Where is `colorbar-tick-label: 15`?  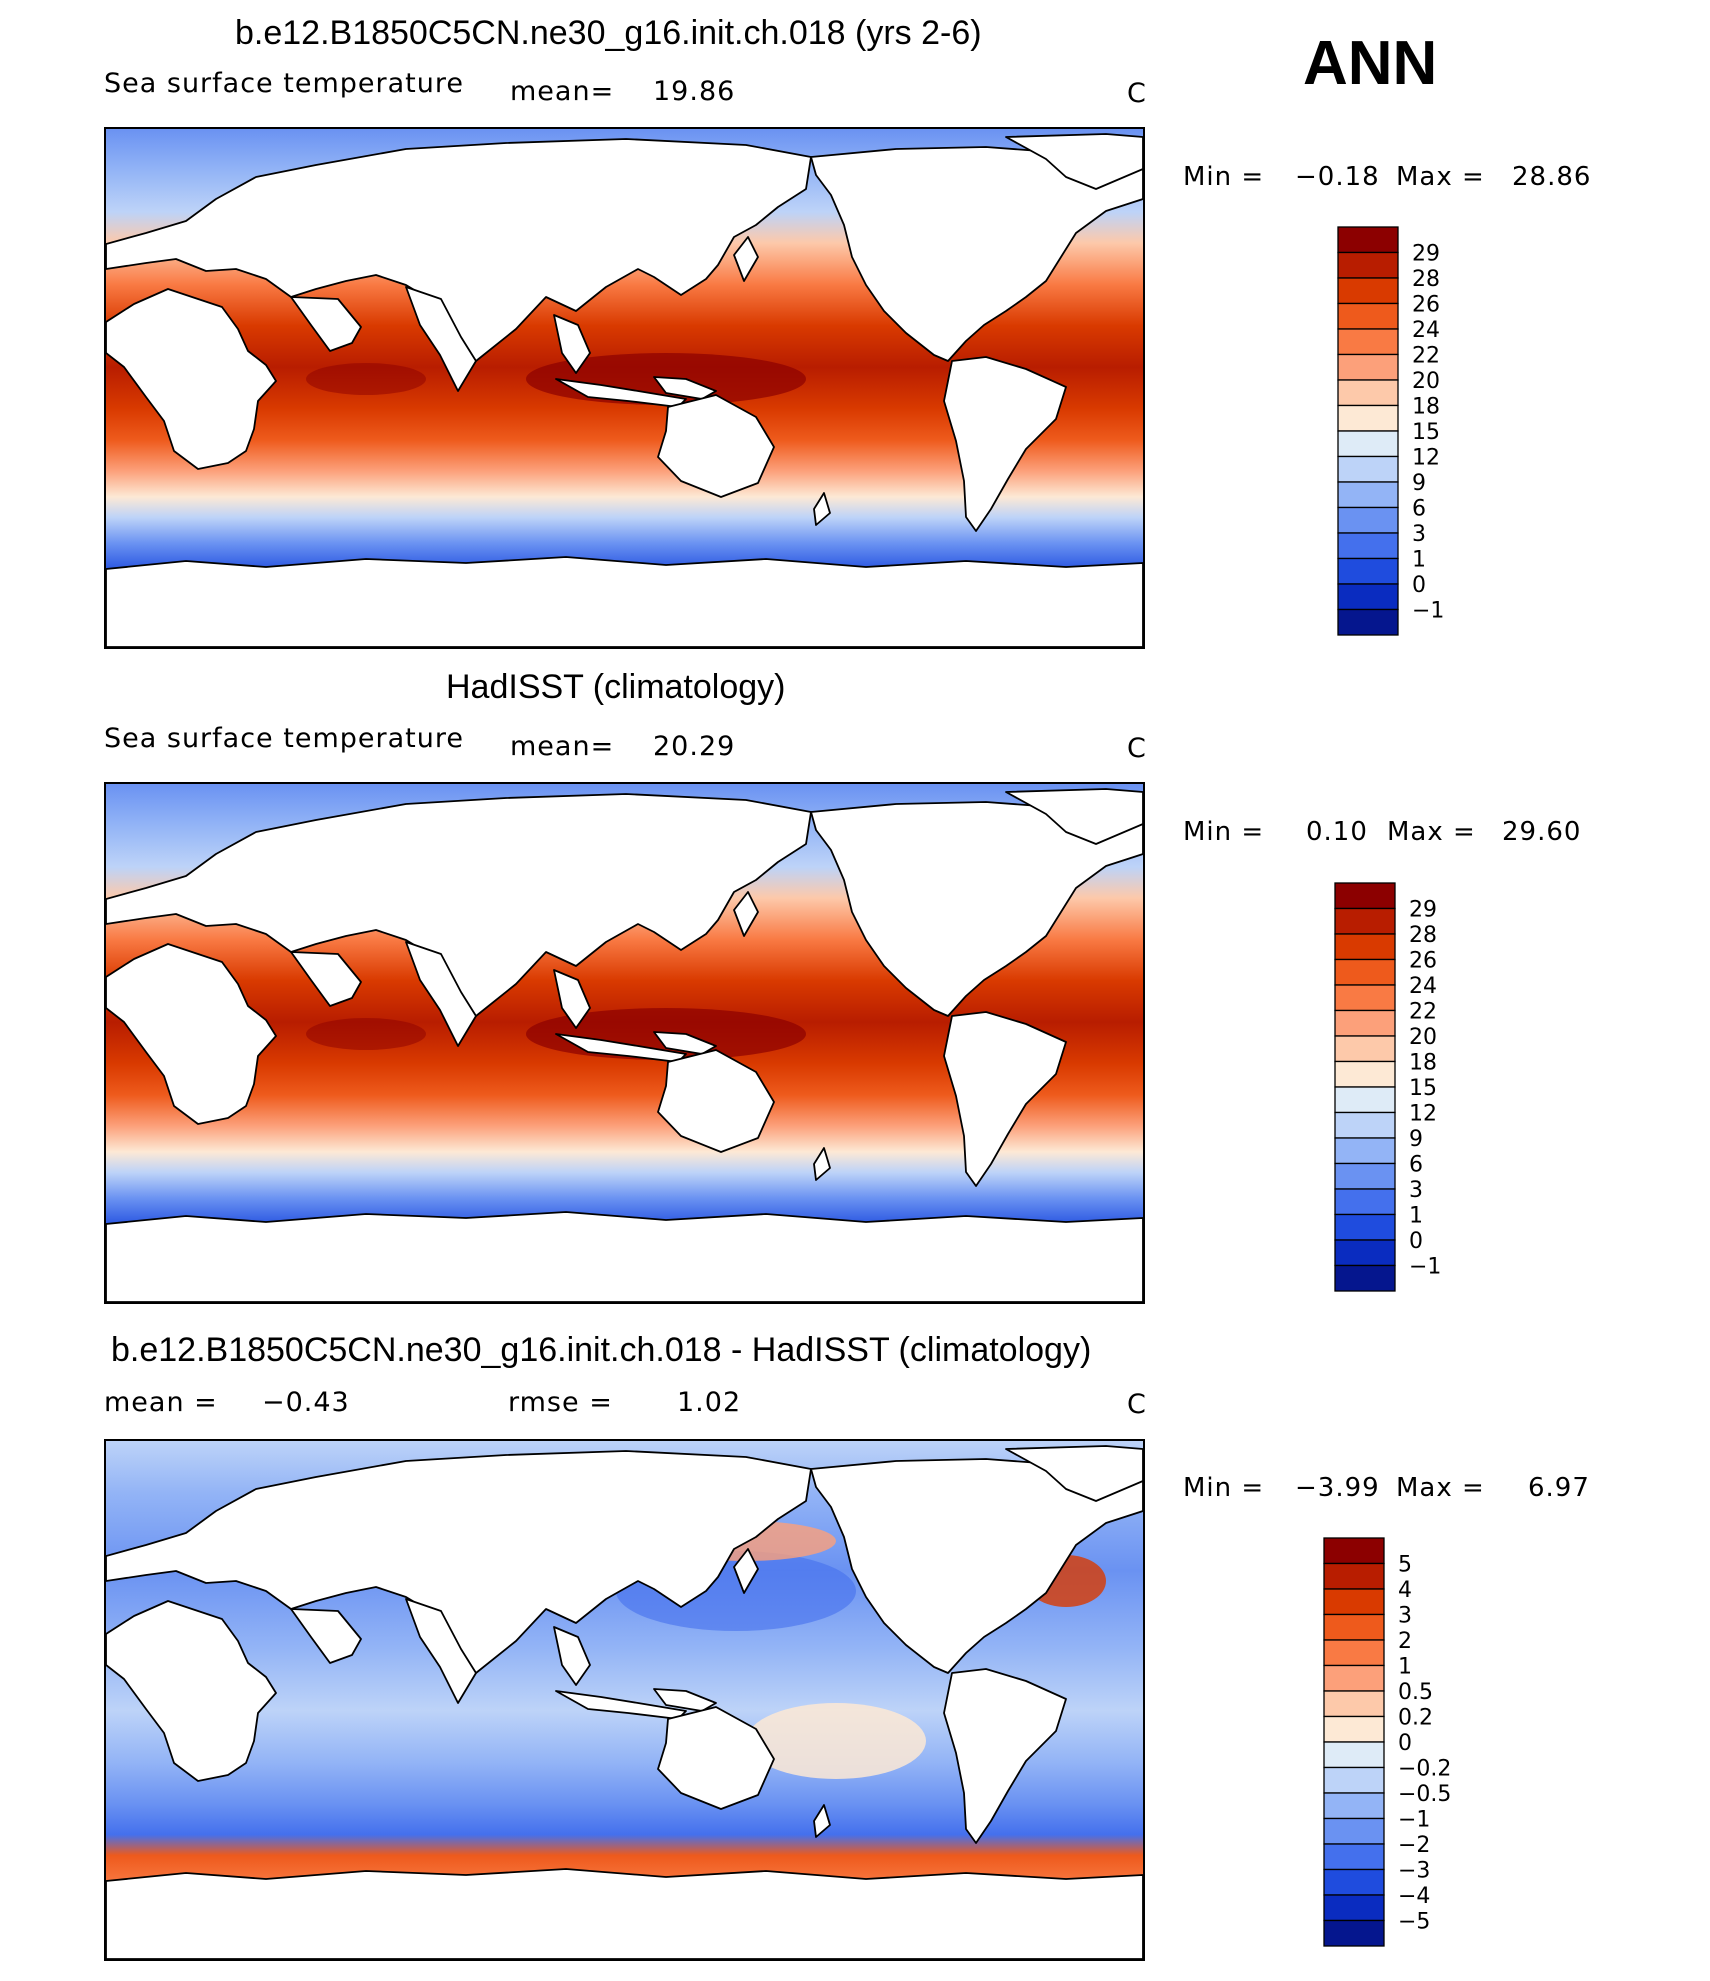 colorbar-tick-label: 15 is located at coordinates (1423, 1088).